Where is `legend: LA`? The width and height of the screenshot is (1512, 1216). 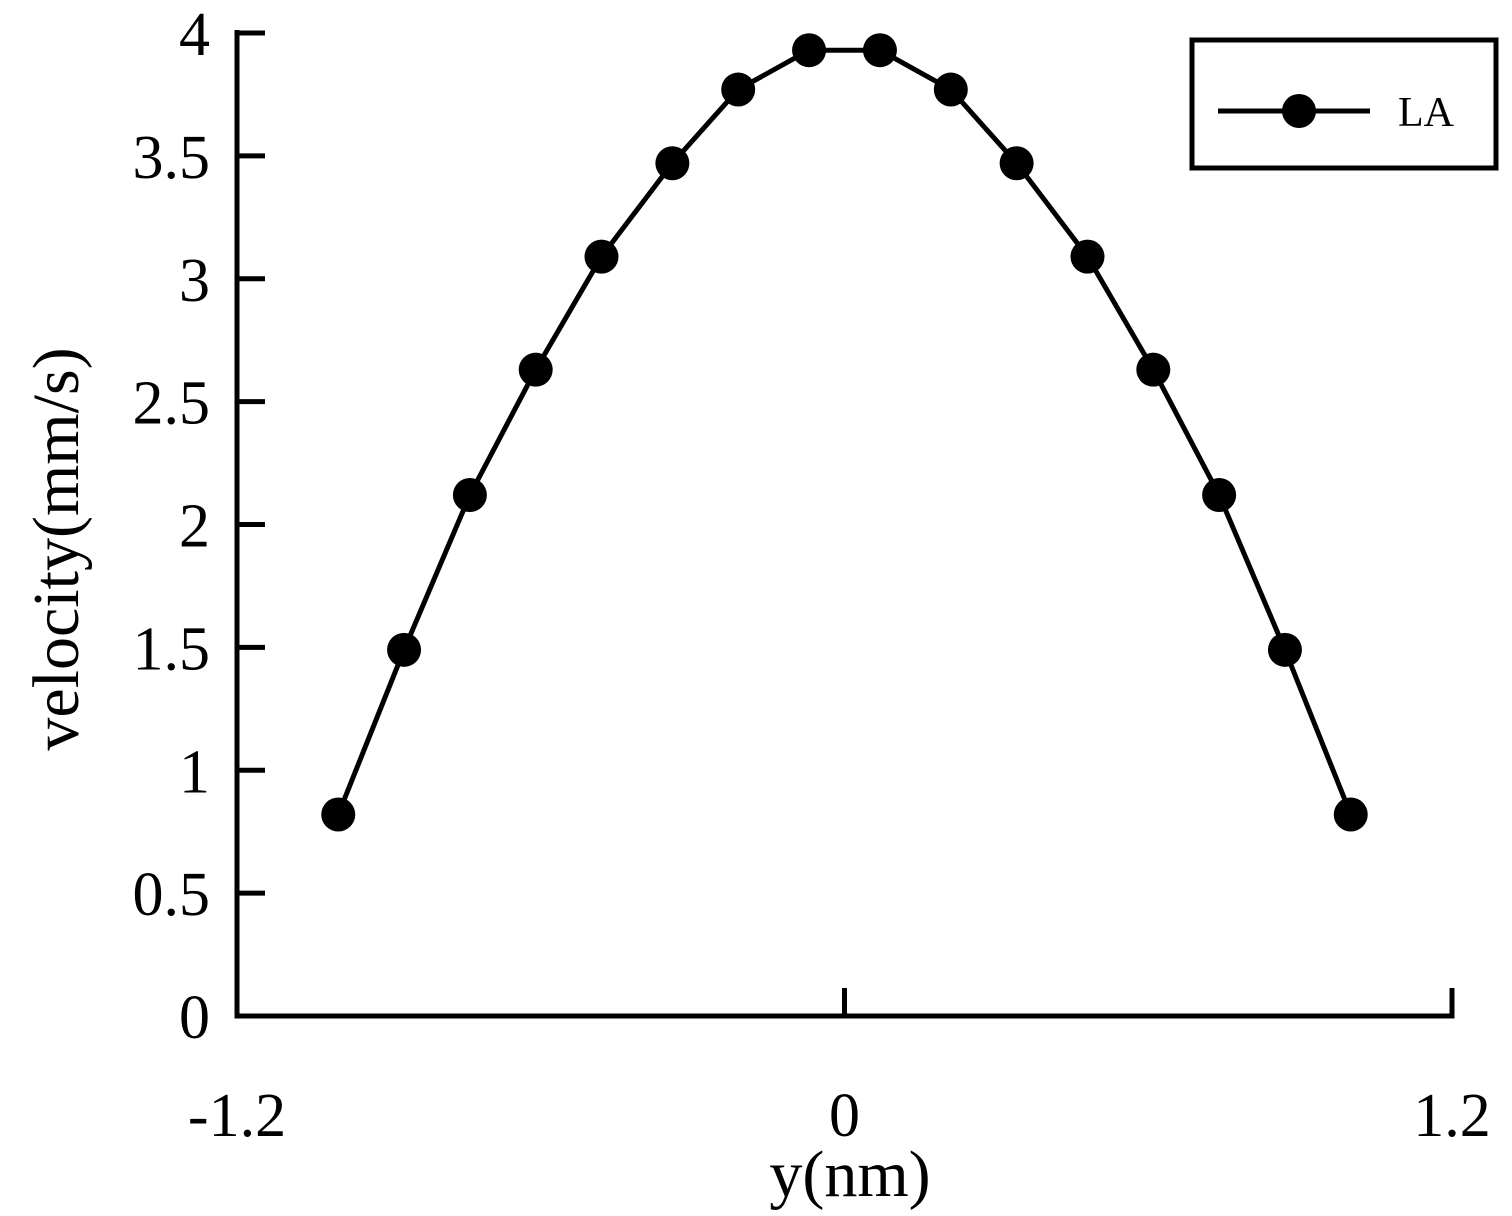
legend: LA is located at coordinates (1344, 104).